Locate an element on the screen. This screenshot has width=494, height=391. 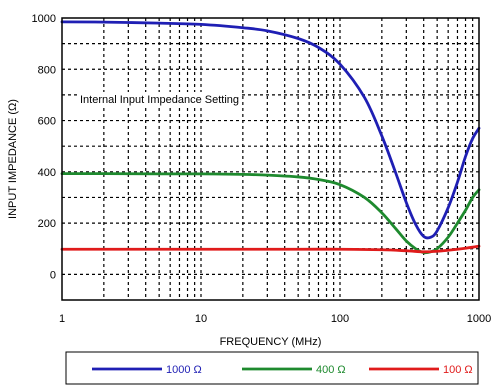
x-tick-label: 10 is located at coordinates (201, 319).